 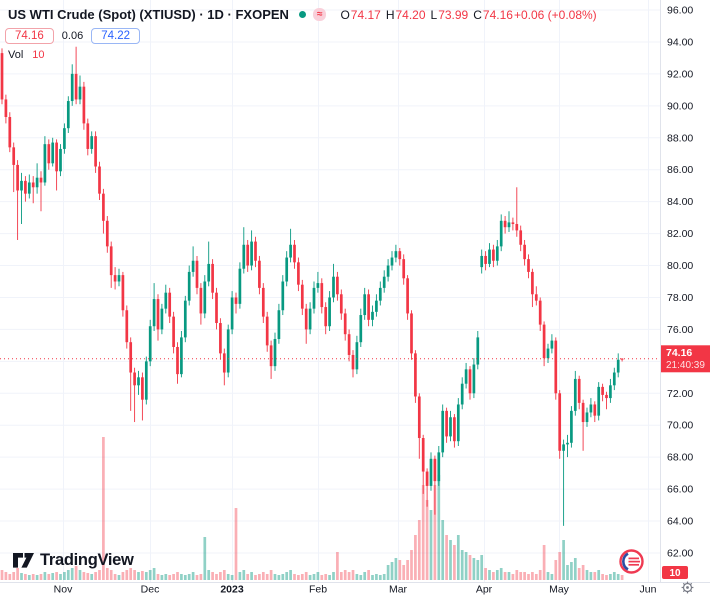 What do you see at coordinates (365, 14) in the screenshot?
I see `open-value: 74.17` at bounding box center [365, 14].